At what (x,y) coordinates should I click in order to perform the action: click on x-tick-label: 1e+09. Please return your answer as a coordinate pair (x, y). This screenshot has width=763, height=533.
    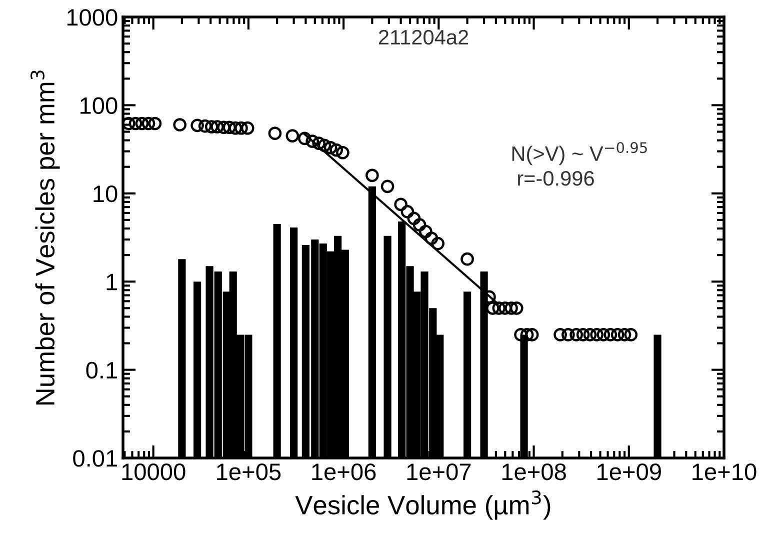
    Looking at the image, I should click on (629, 471).